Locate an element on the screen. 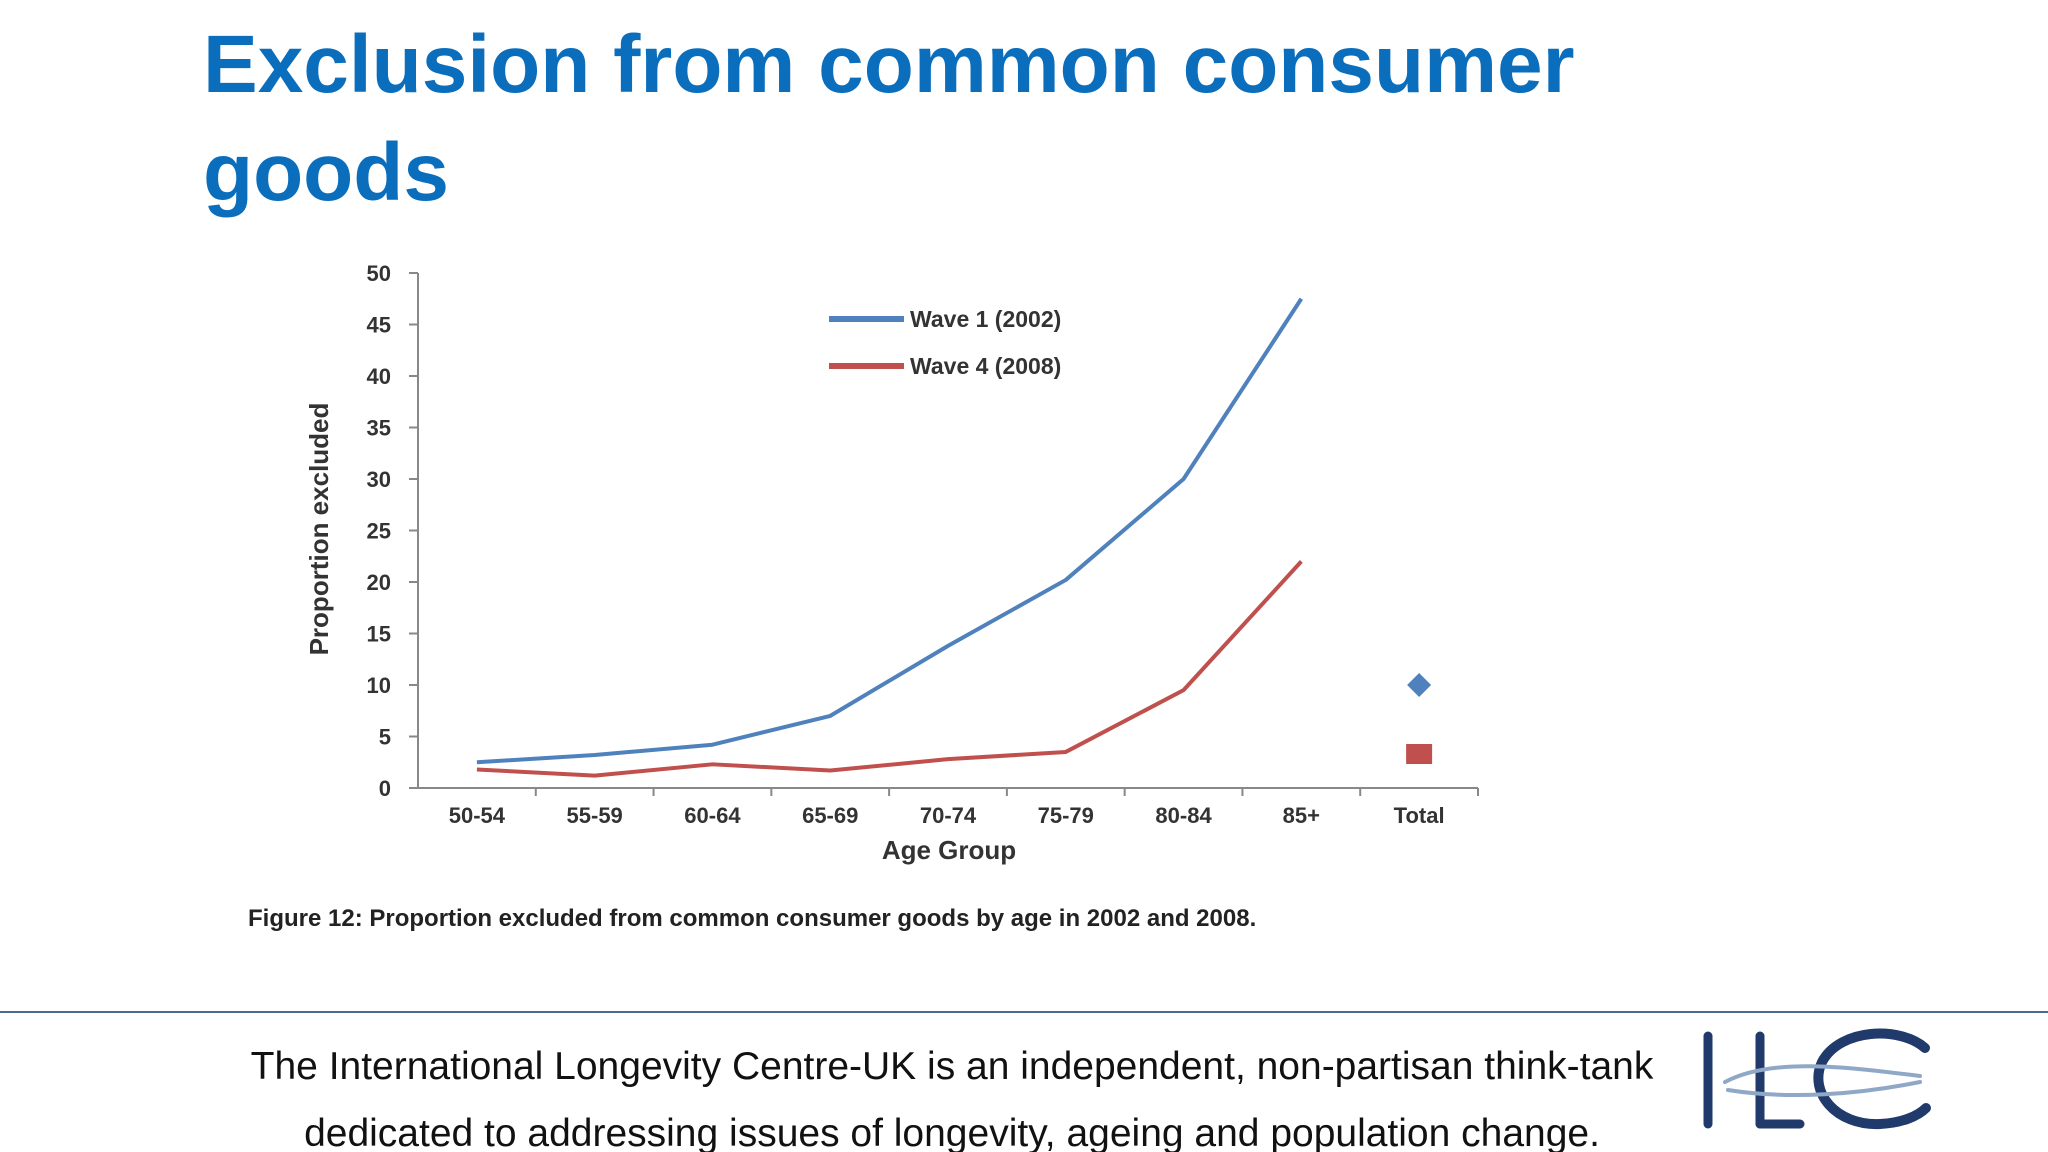 This screenshot has width=2048, height=1152. y-tick-label: 30 is located at coordinates (379, 479).